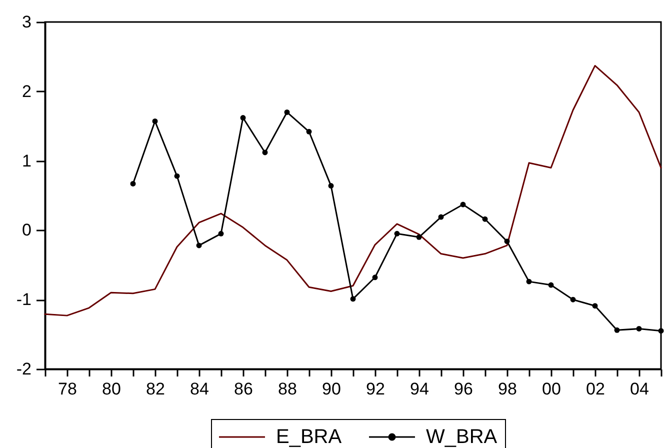 Image resolution: width=664 pixels, height=448 pixels. What do you see at coordinates (27, 22) in the screenshot?
I see `y-tick-label: 3` at bounding box center [27, 22].